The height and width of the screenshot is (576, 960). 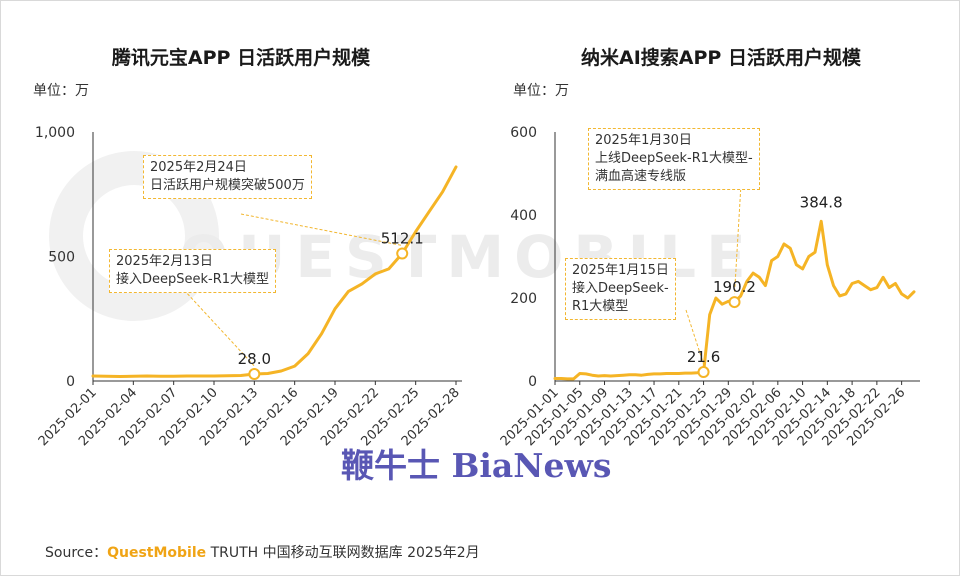 What do you see at coordinates (343, 553) in the screenshot?
I see `source-suffix: TRUTH 中国移动互联网数据库 2025年2月` at bounding box center [343, 553].